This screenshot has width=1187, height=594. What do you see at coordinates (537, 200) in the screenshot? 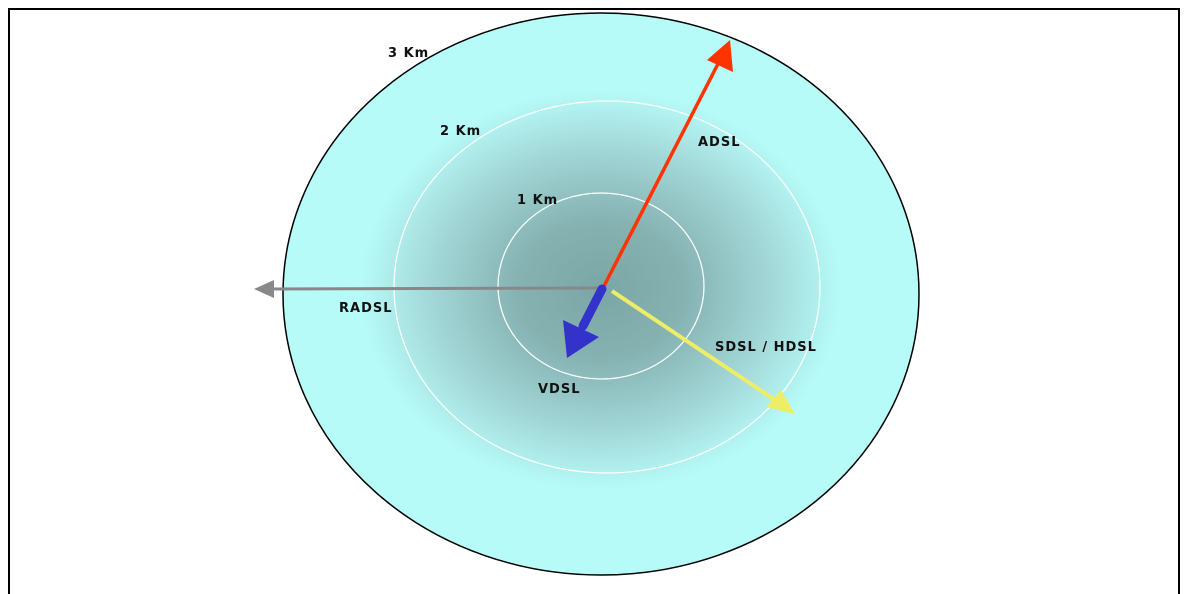
I see `label-1km: 1 Km` at bounding box center [537, 200].